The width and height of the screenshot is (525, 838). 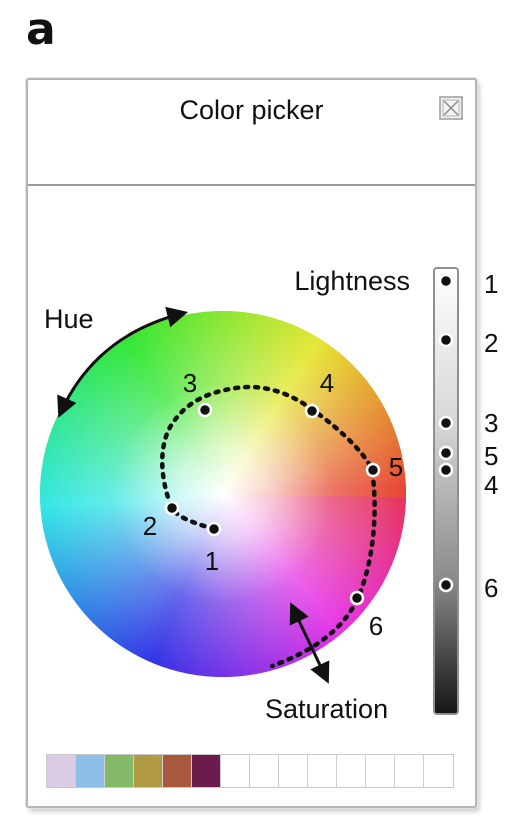 I want to click on lightness-label: Lightness, so click(x=352, y=281).